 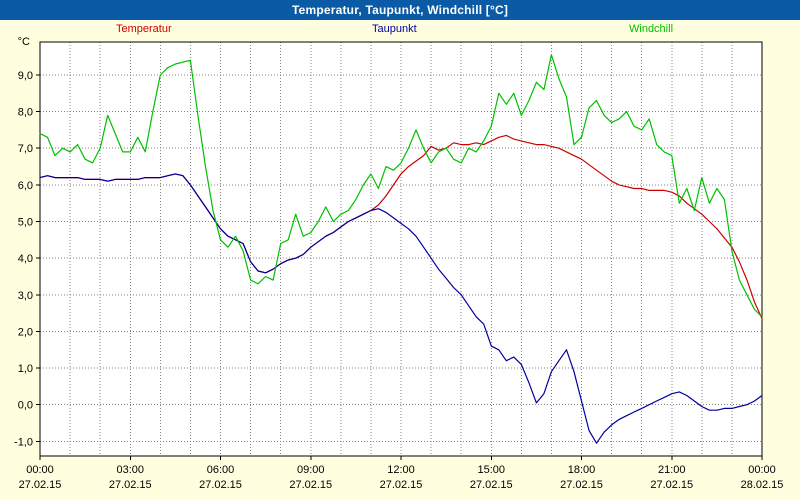 I want to click on window-title: Temperatur, Taupunkt, Windchill [°C], so click(x=400, y=10).